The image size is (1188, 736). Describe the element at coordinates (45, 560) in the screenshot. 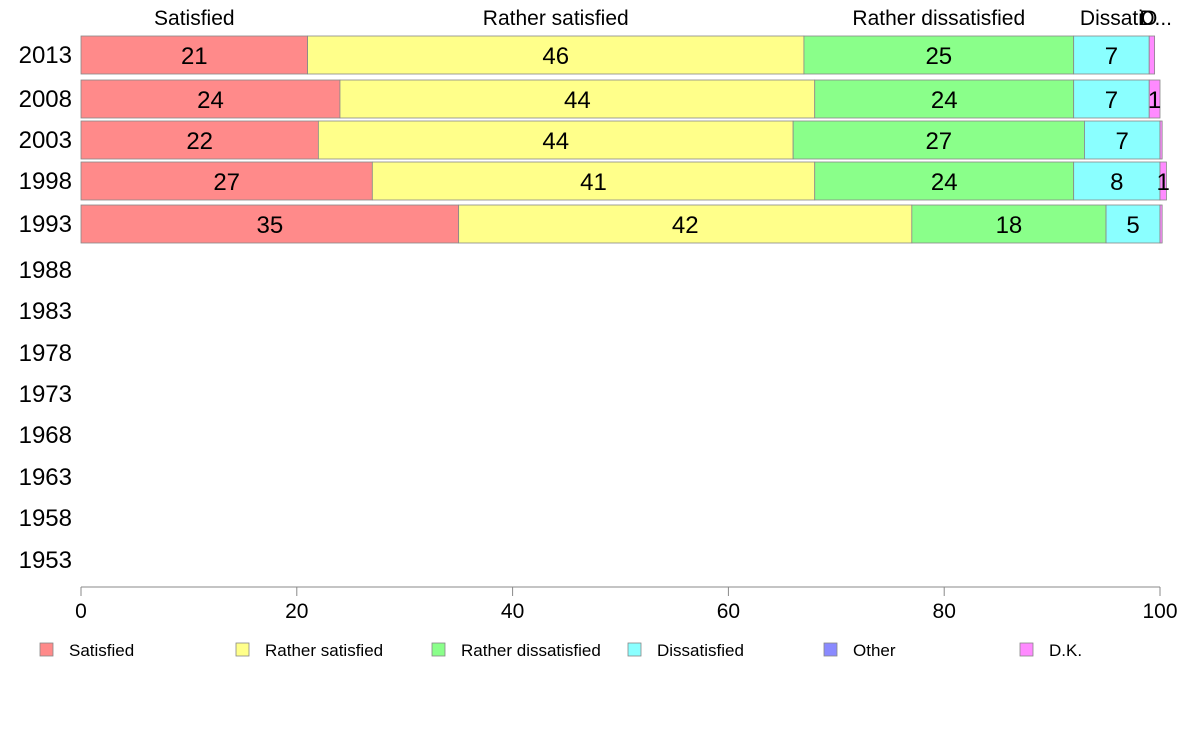

I see `y-tick-label: 1953` at that location.